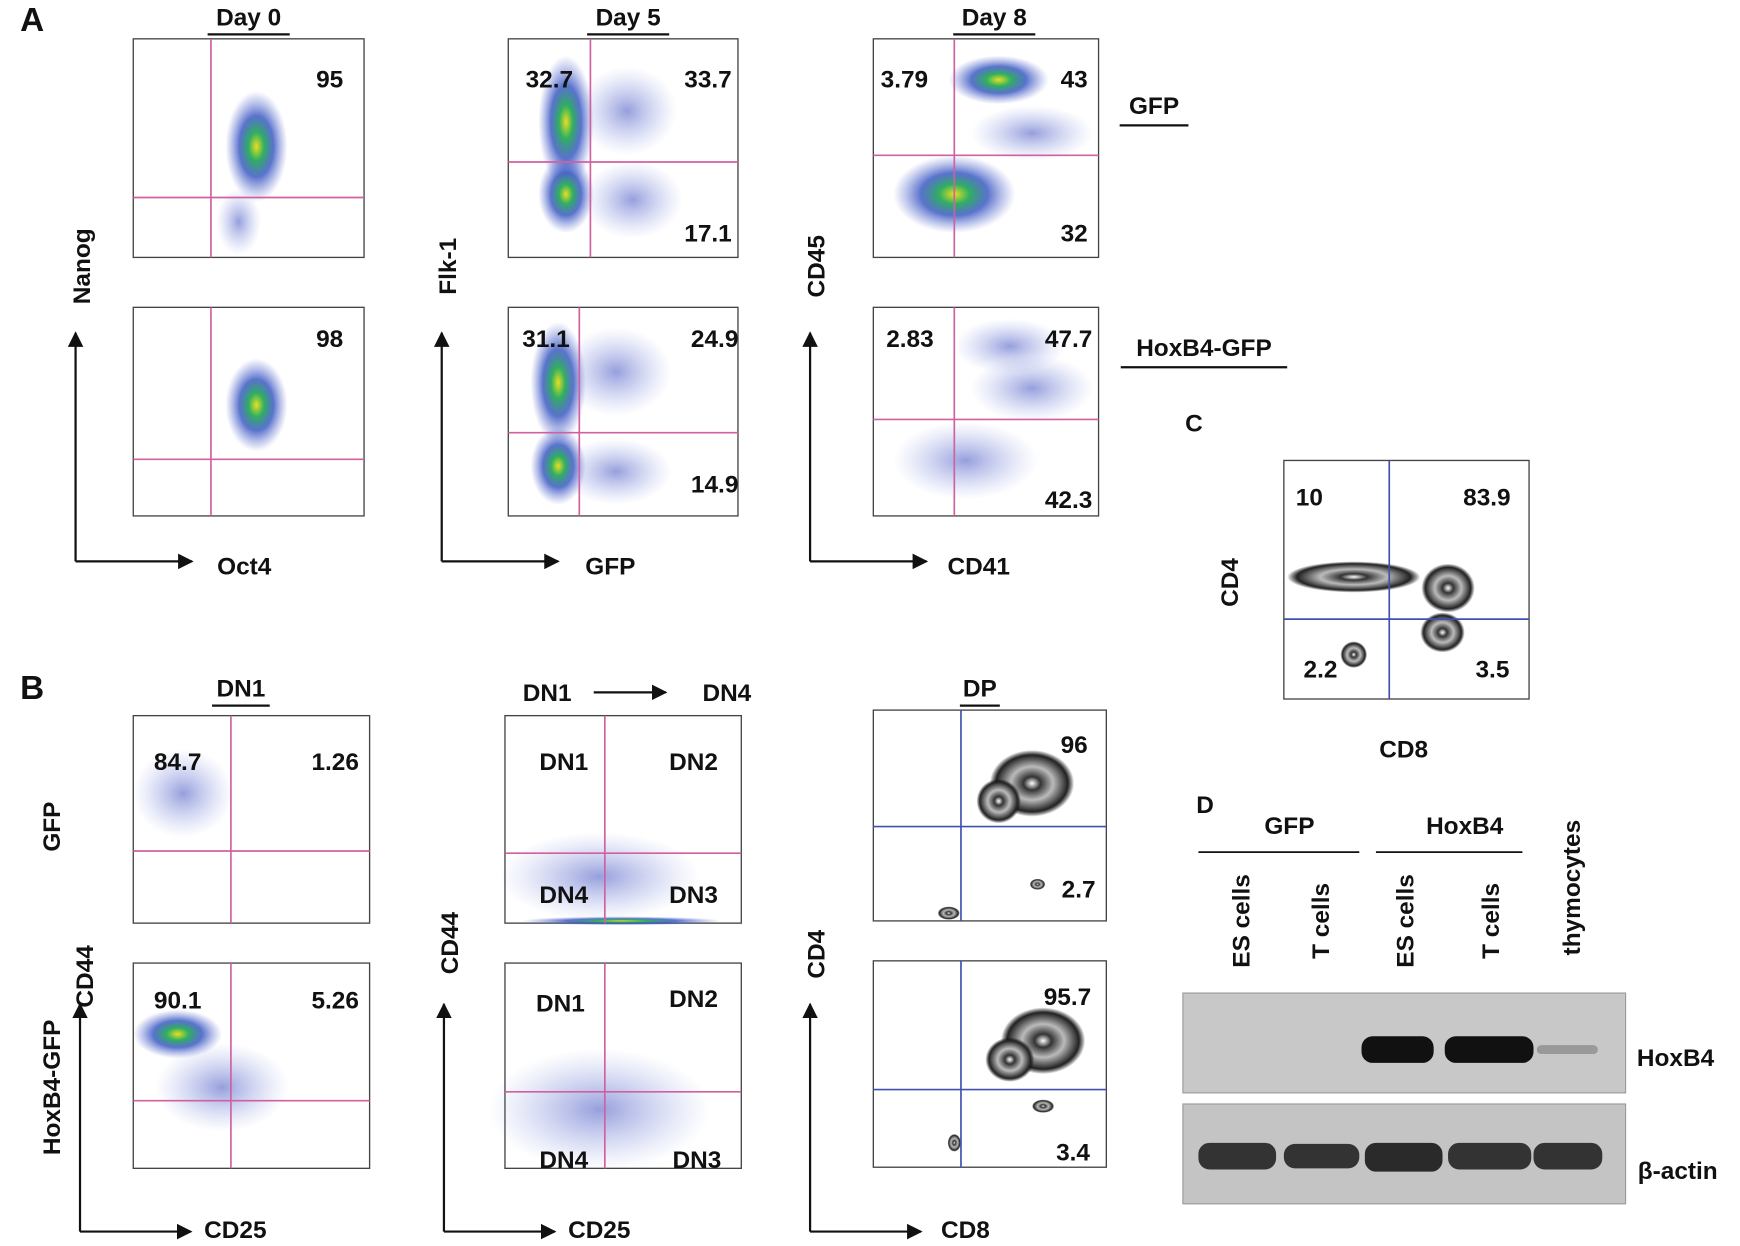  Describe the element at coordinates (909, 339) in the screenshot. I see `quadrant-value: 2.83` at that location.